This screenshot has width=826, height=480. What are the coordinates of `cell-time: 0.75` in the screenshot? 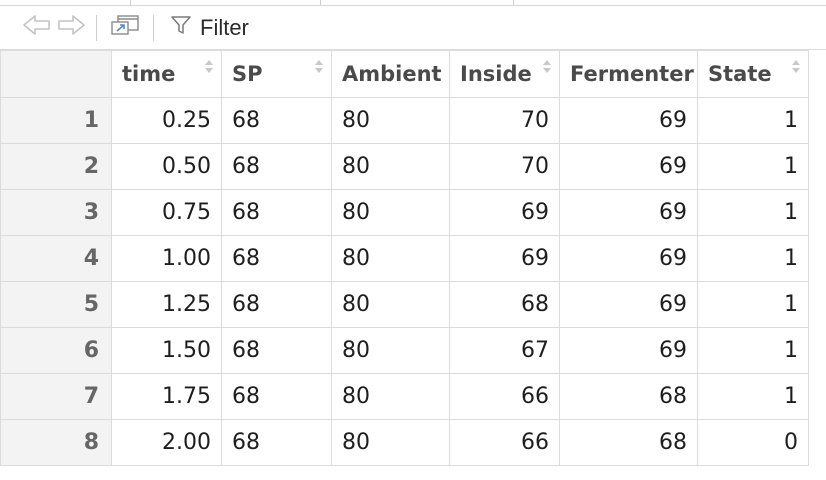 It's located at (166, 212).